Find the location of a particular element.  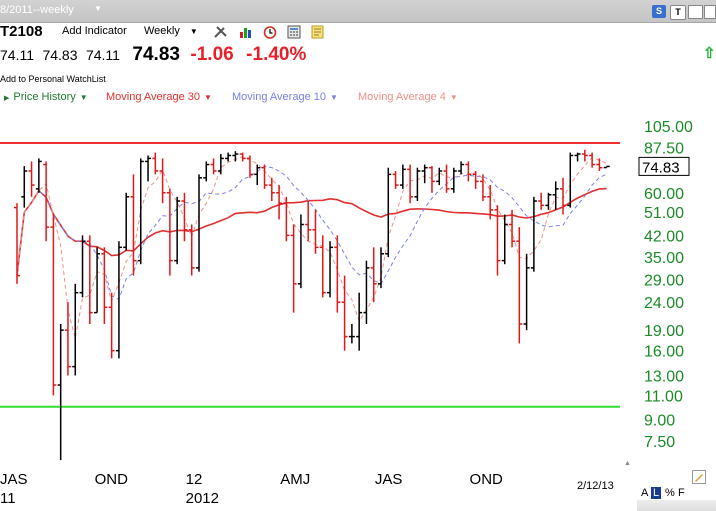

y-tick-label: 11.00 is located at coordinates (663, 396).